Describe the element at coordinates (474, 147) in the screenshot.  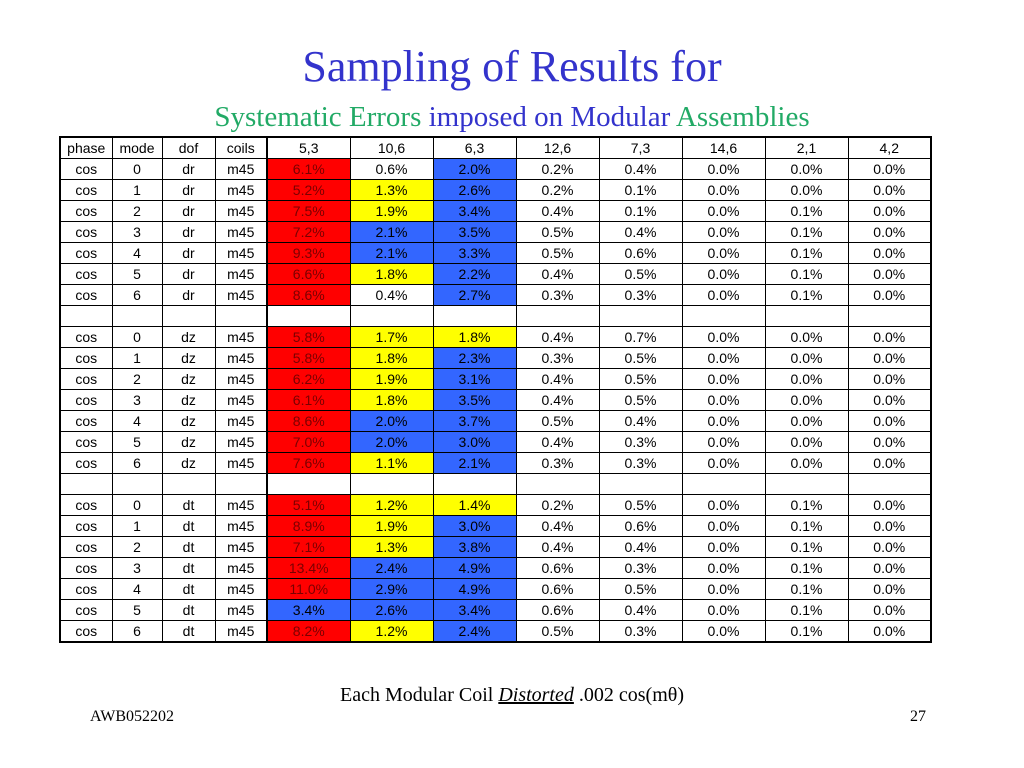
I see `column-header: 6,3` at that location.